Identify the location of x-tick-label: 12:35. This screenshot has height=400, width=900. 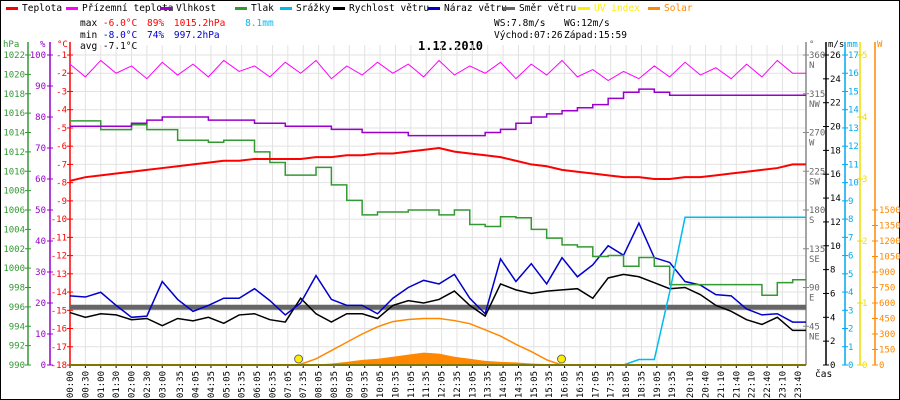
(458, 384).